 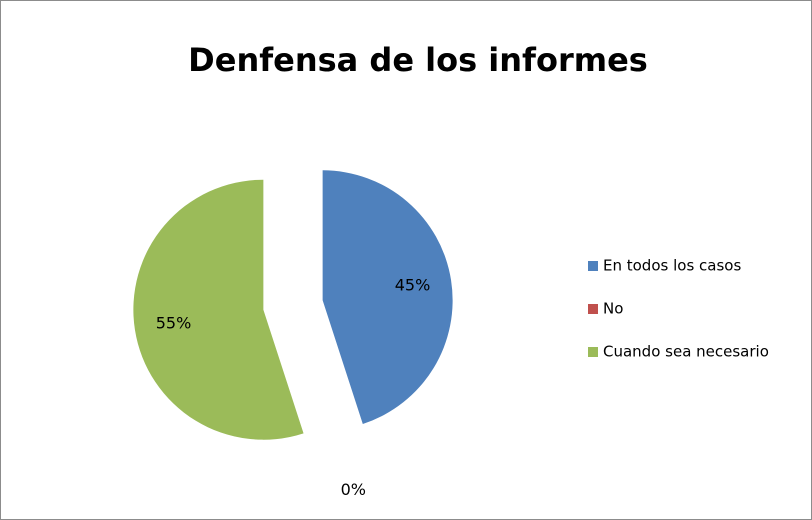 What do you see at coordinates (672, 266) in the screenshot?
I see `legend-label: En todos los casos` at bounding box center [672, 266].